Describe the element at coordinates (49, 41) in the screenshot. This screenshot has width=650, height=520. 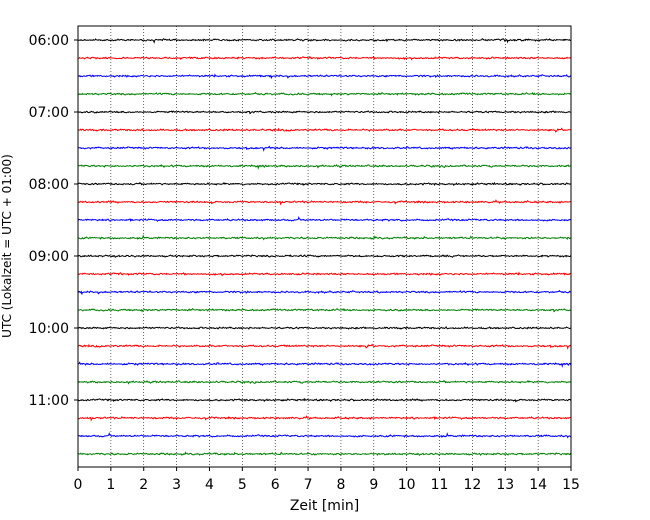
I see `y-tick-label: 06:00` at that location.